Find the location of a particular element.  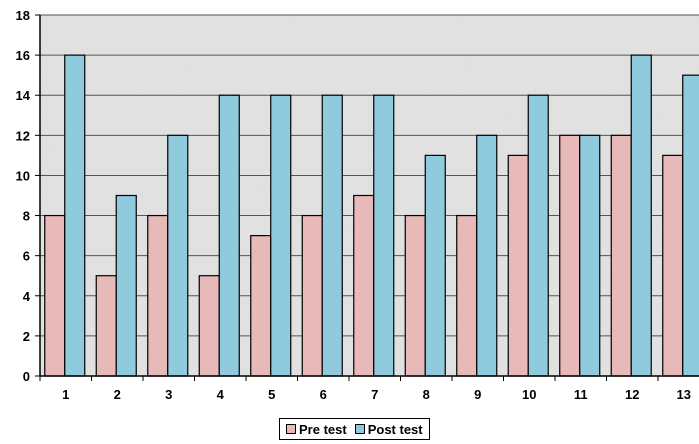

x-tick-label: 8 is located at coordinates (426, 394).